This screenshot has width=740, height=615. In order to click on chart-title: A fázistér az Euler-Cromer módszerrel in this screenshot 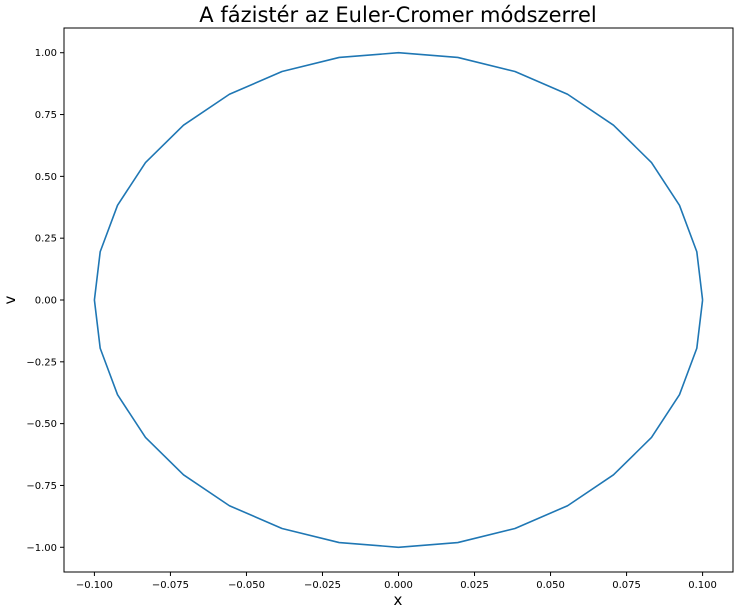, I will do `click(397, 15)`.